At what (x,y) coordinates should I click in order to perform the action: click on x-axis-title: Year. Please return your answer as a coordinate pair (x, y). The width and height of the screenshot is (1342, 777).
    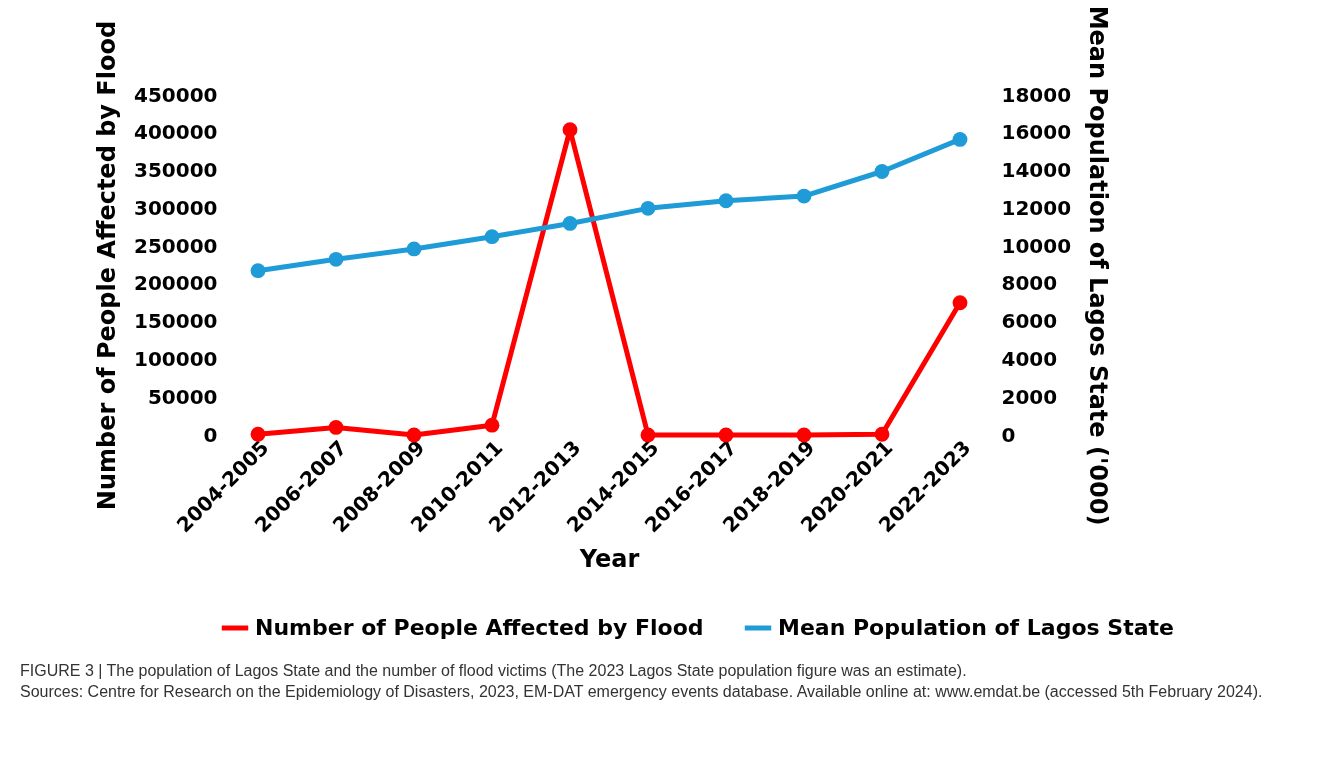
    Looking at the image, I should click on (609, 559).